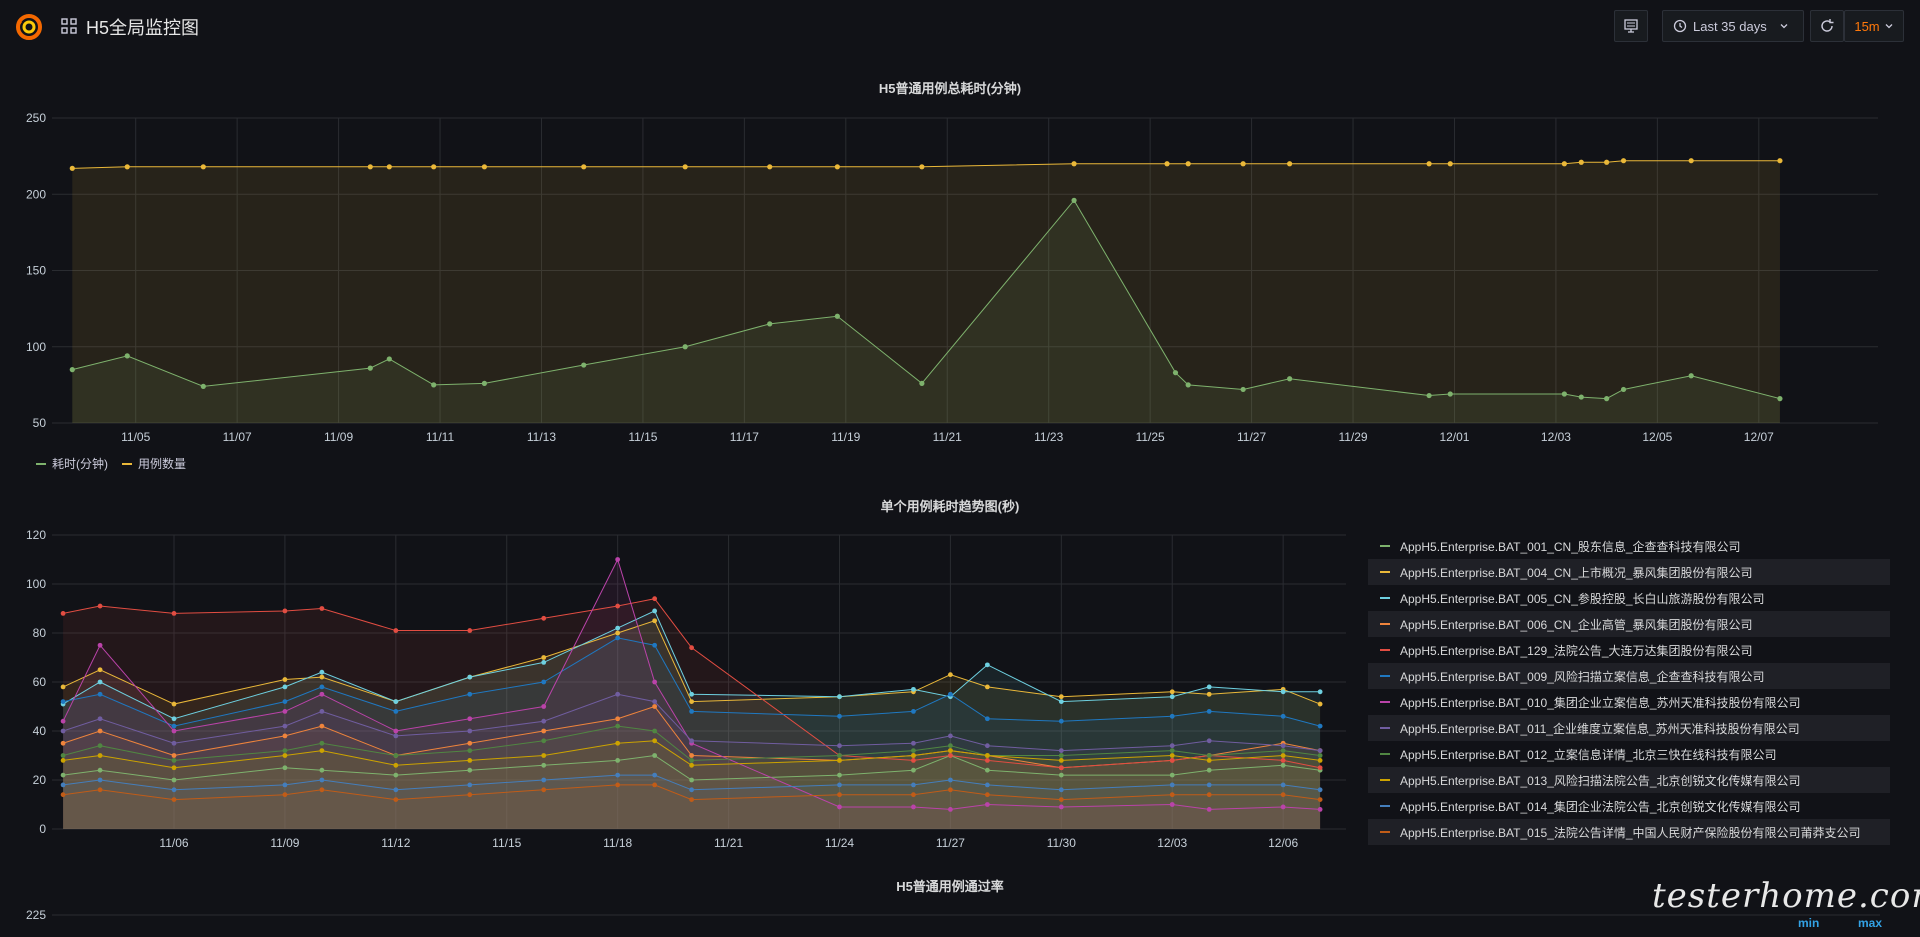 The image size is (1920, 937). I want to click on panel3-title: H5普通用例通过率, so click(950, 886).